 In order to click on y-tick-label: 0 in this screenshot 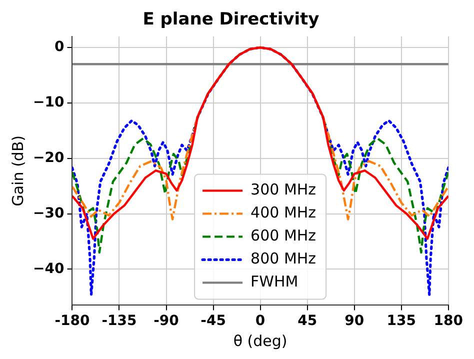, I will do `click(59, 47)`.